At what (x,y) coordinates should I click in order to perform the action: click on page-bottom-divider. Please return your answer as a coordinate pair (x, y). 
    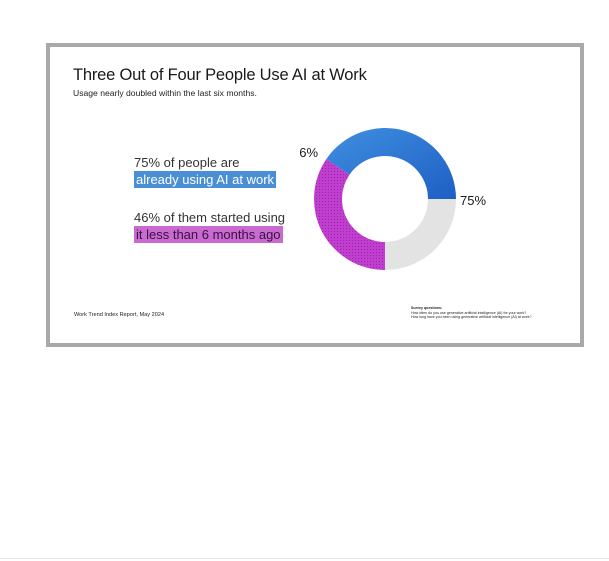
    Looking at the image, I should click on (304, 558).